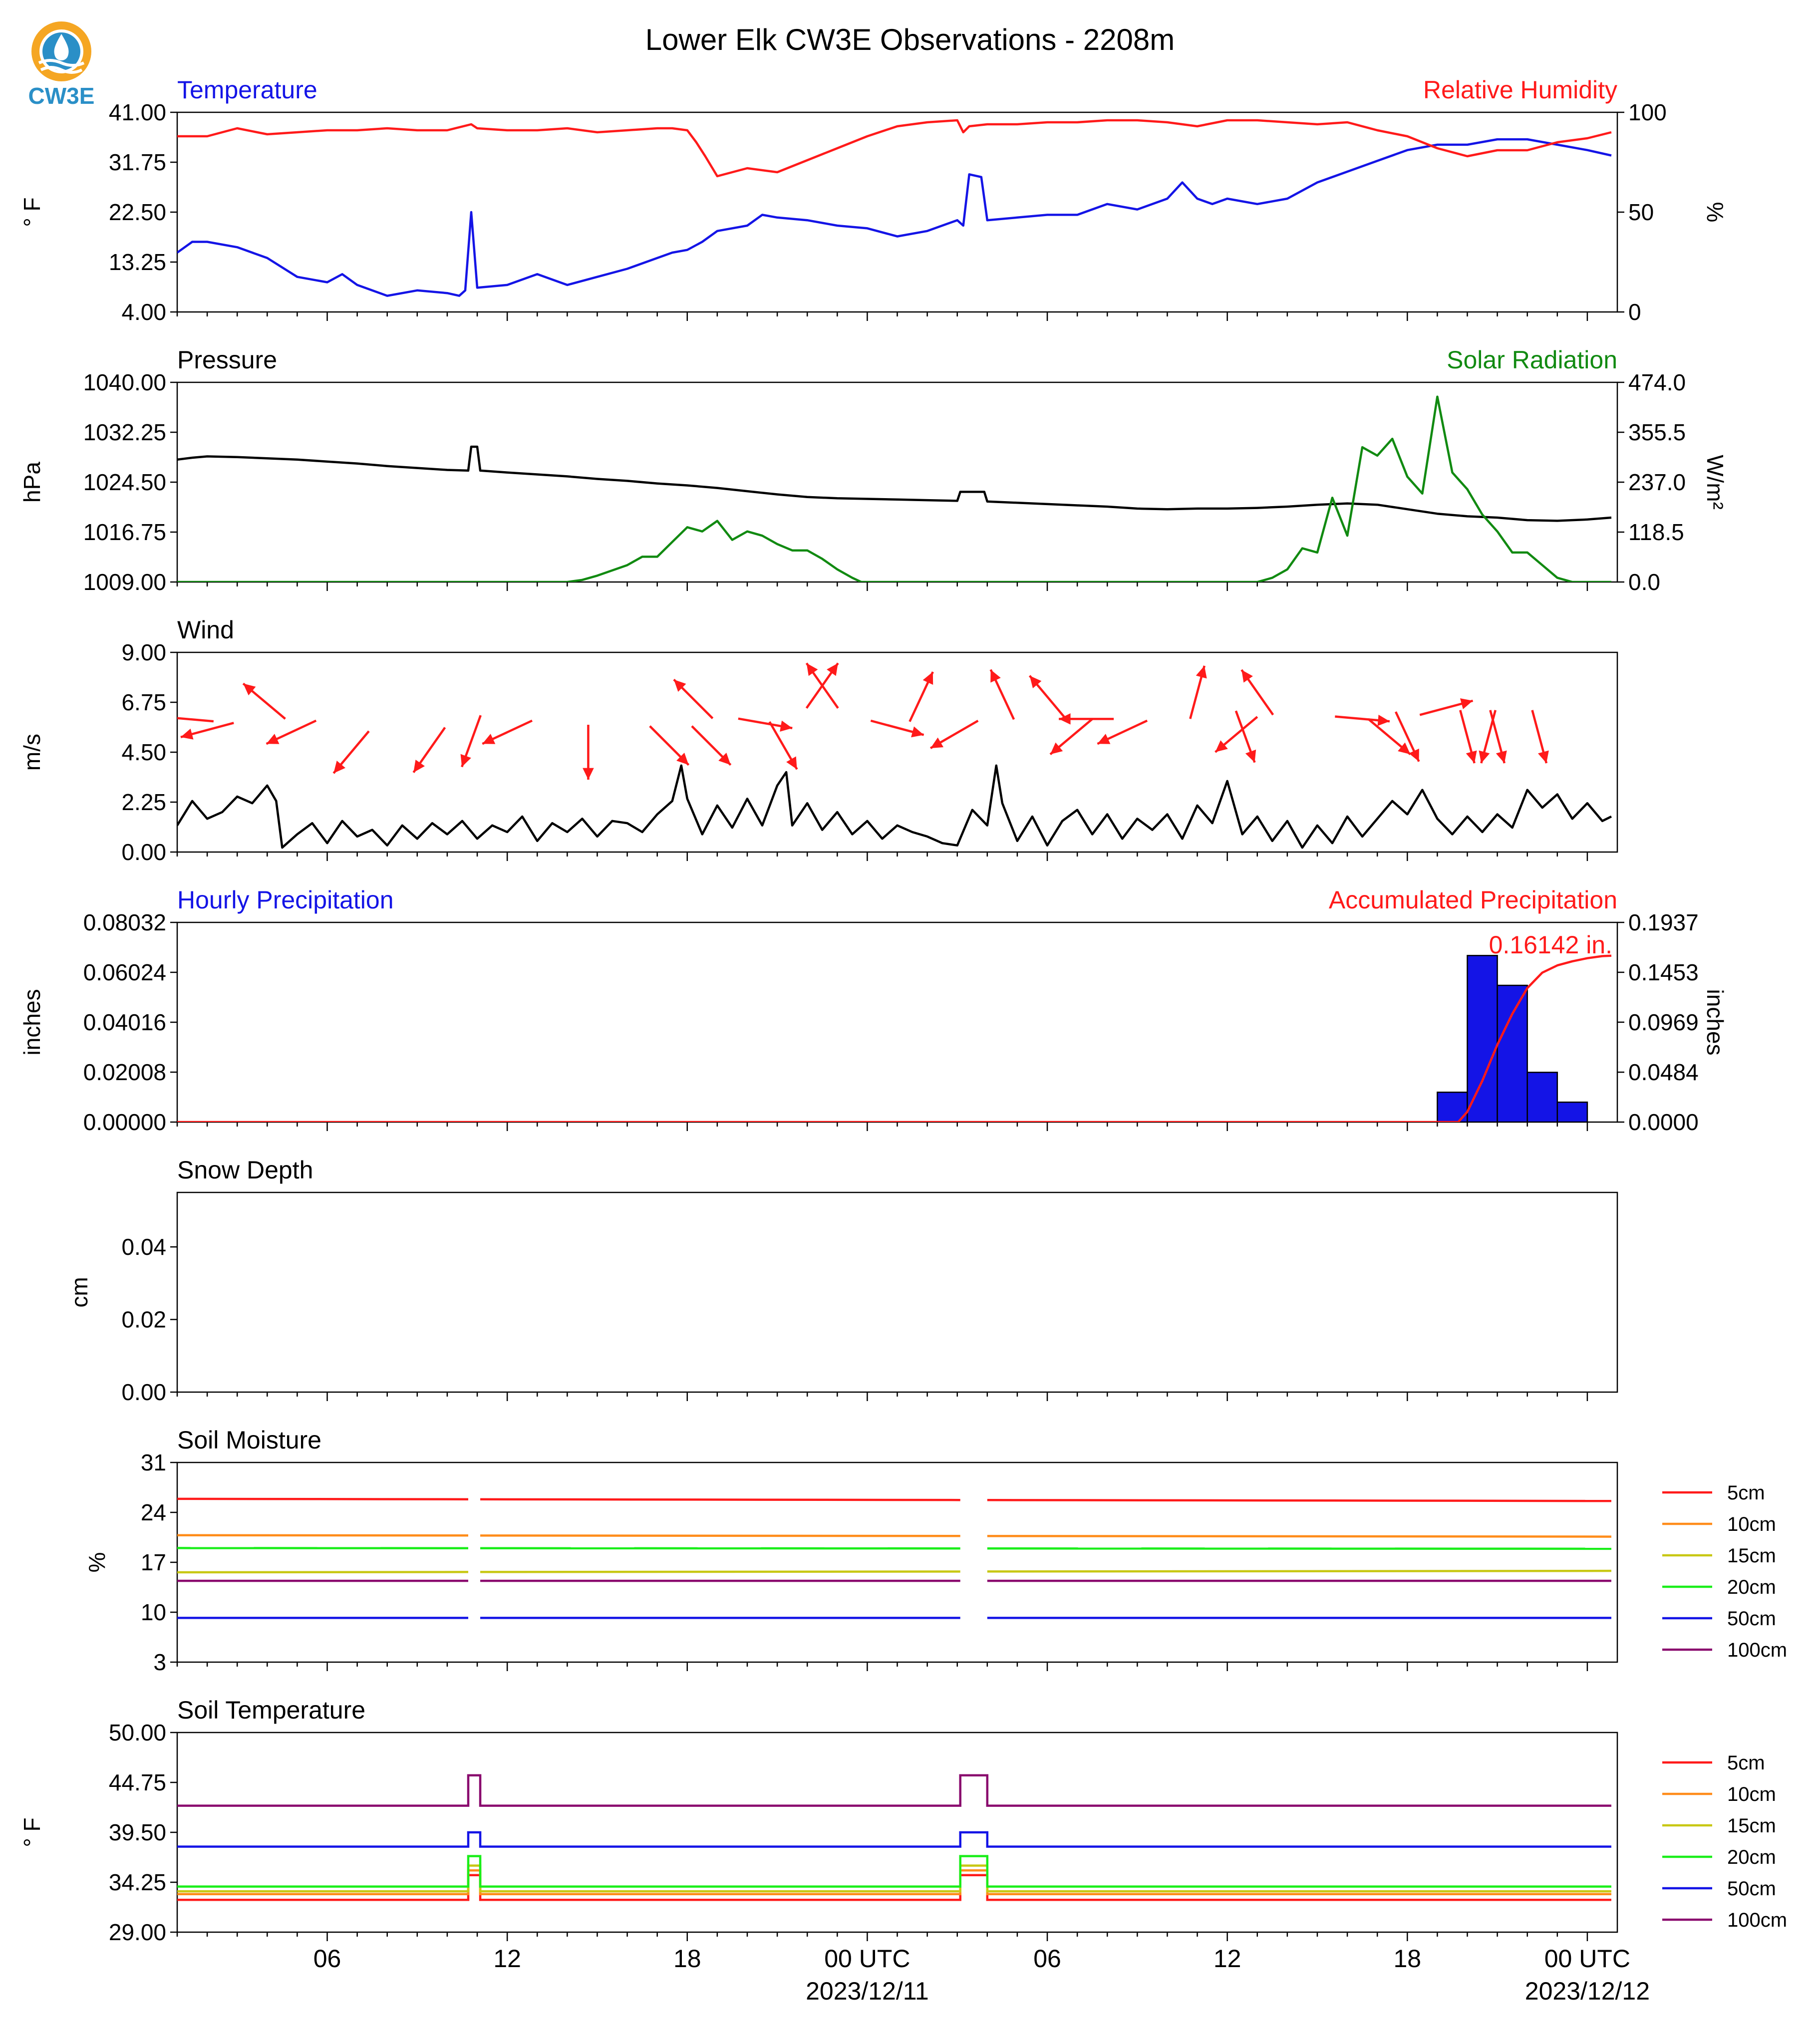  What do you see at coordinates (1657, 432) in the screenshot?
I see `y2-tick-label: 355.5` at bounding box center [1657, 432].